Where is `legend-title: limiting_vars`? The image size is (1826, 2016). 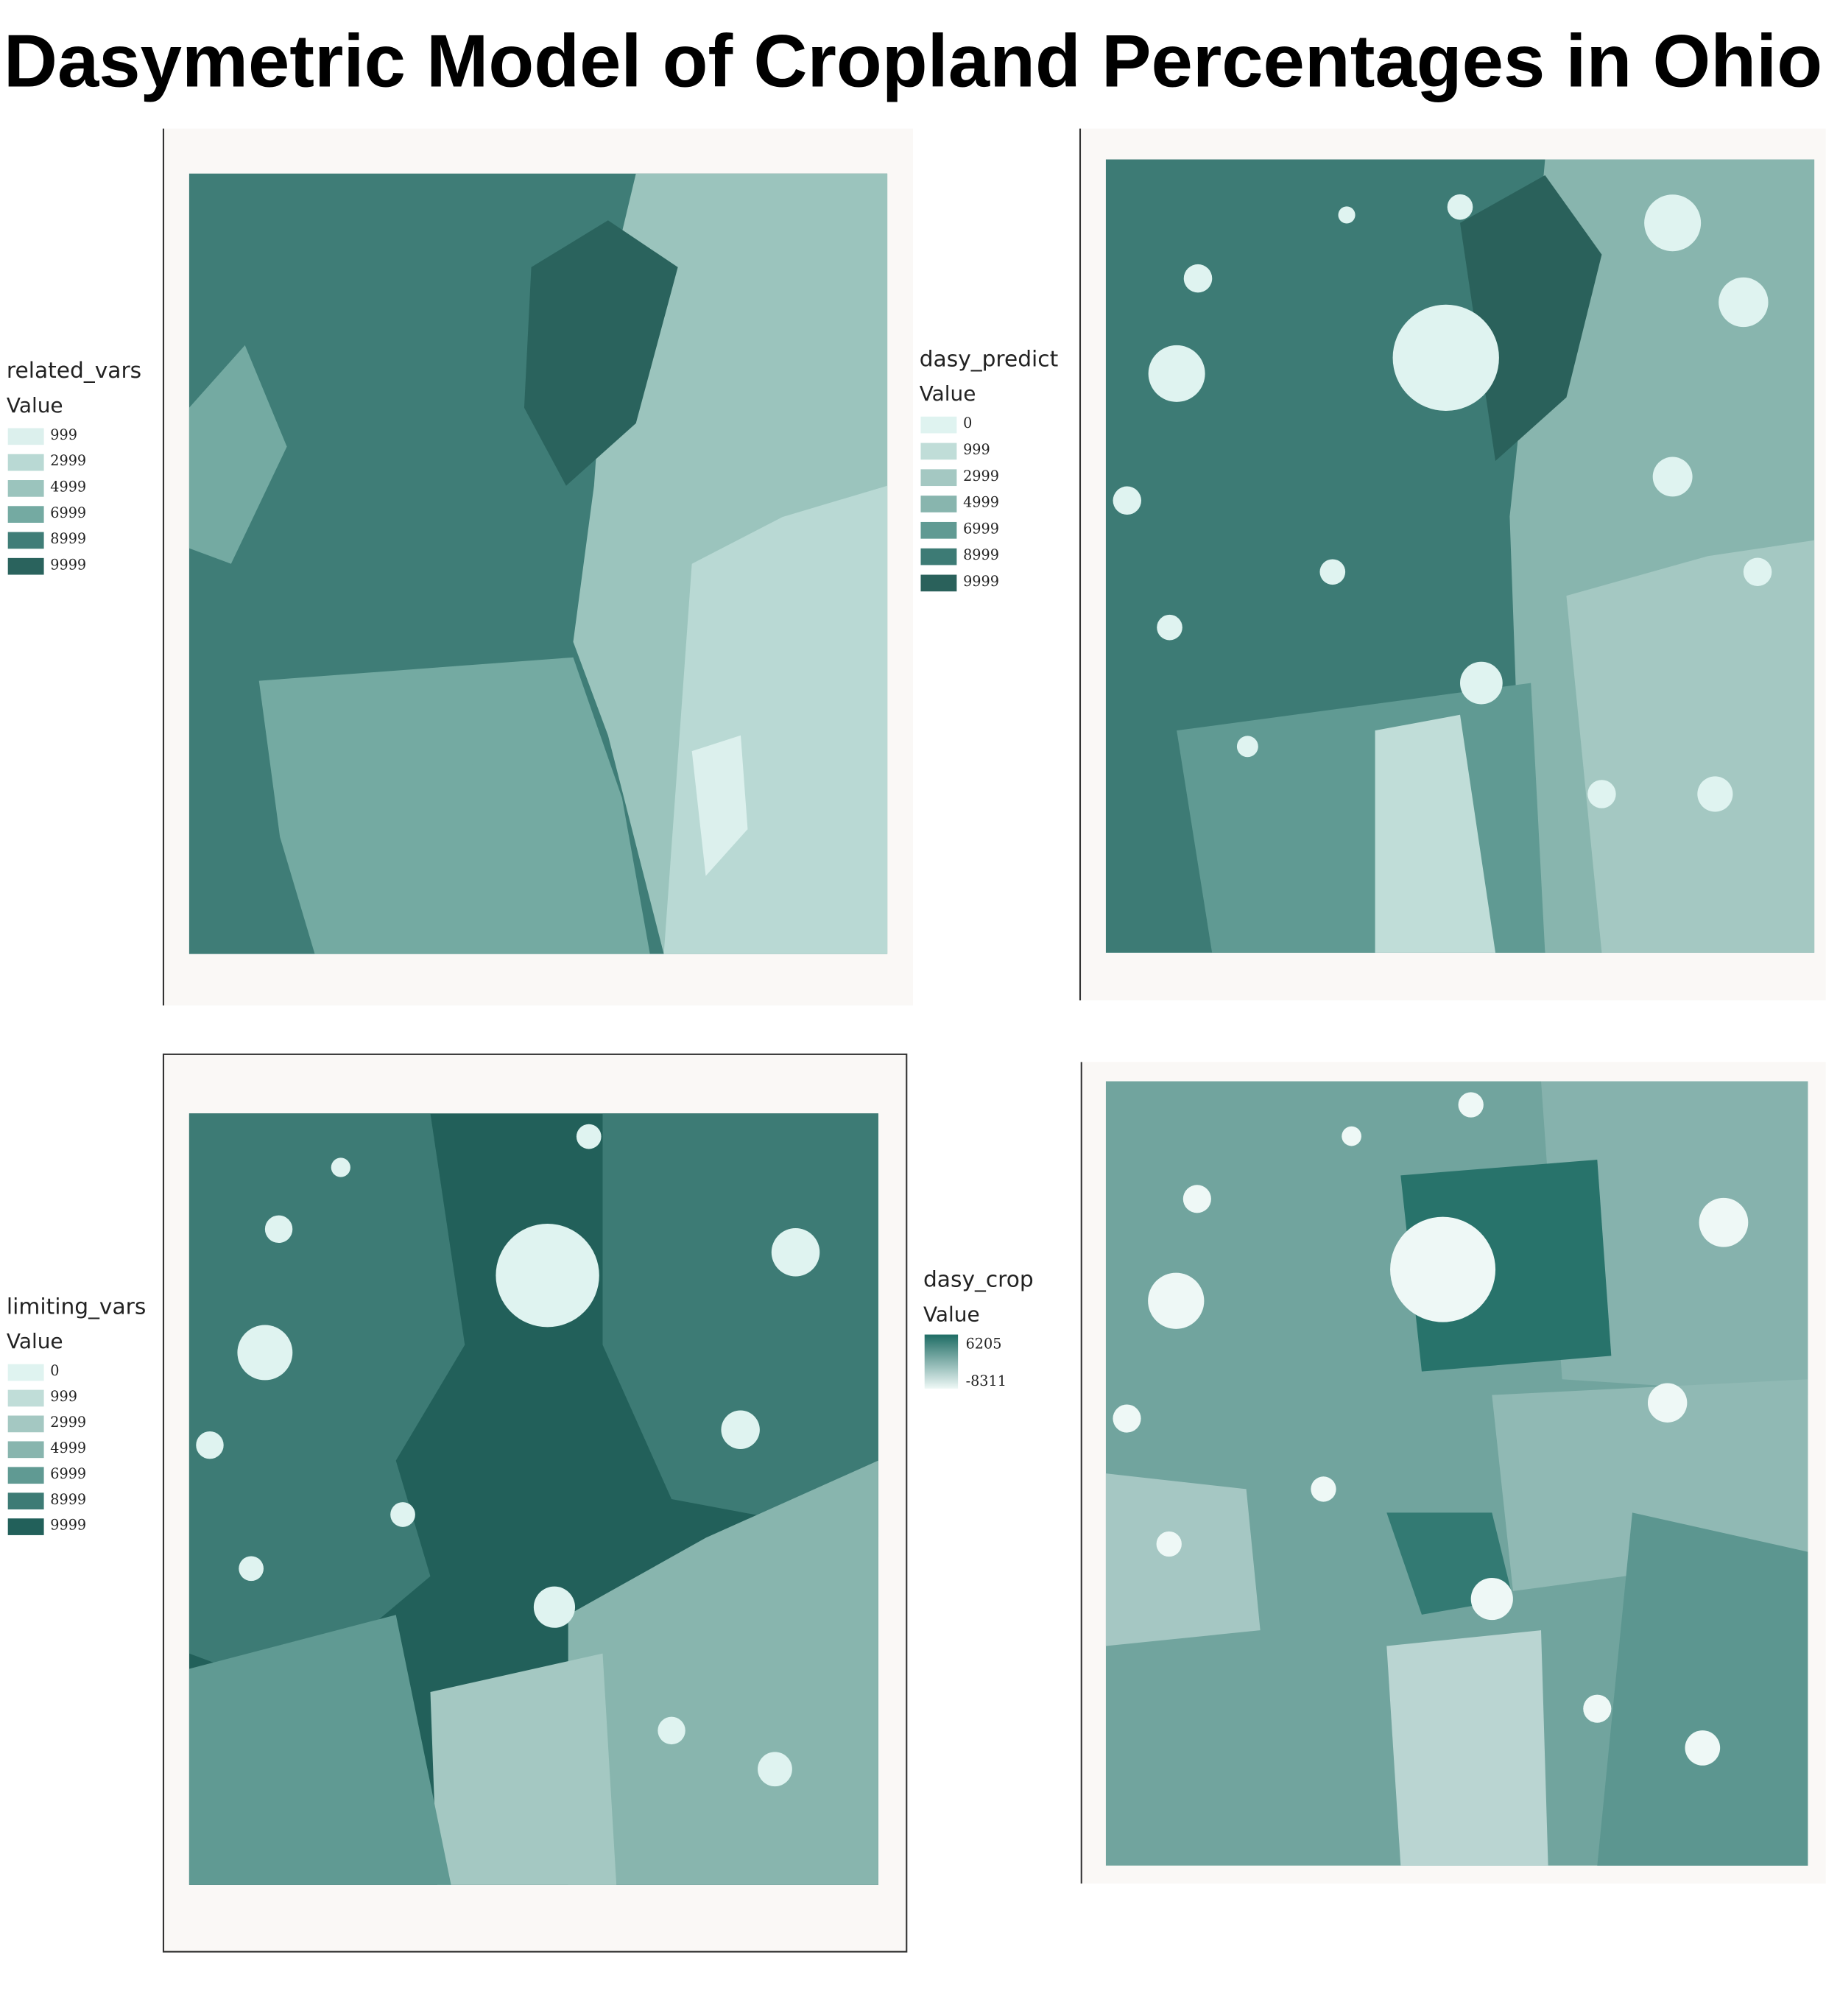 legend-title: limiting_vars is located at coordinates (76, 1306).